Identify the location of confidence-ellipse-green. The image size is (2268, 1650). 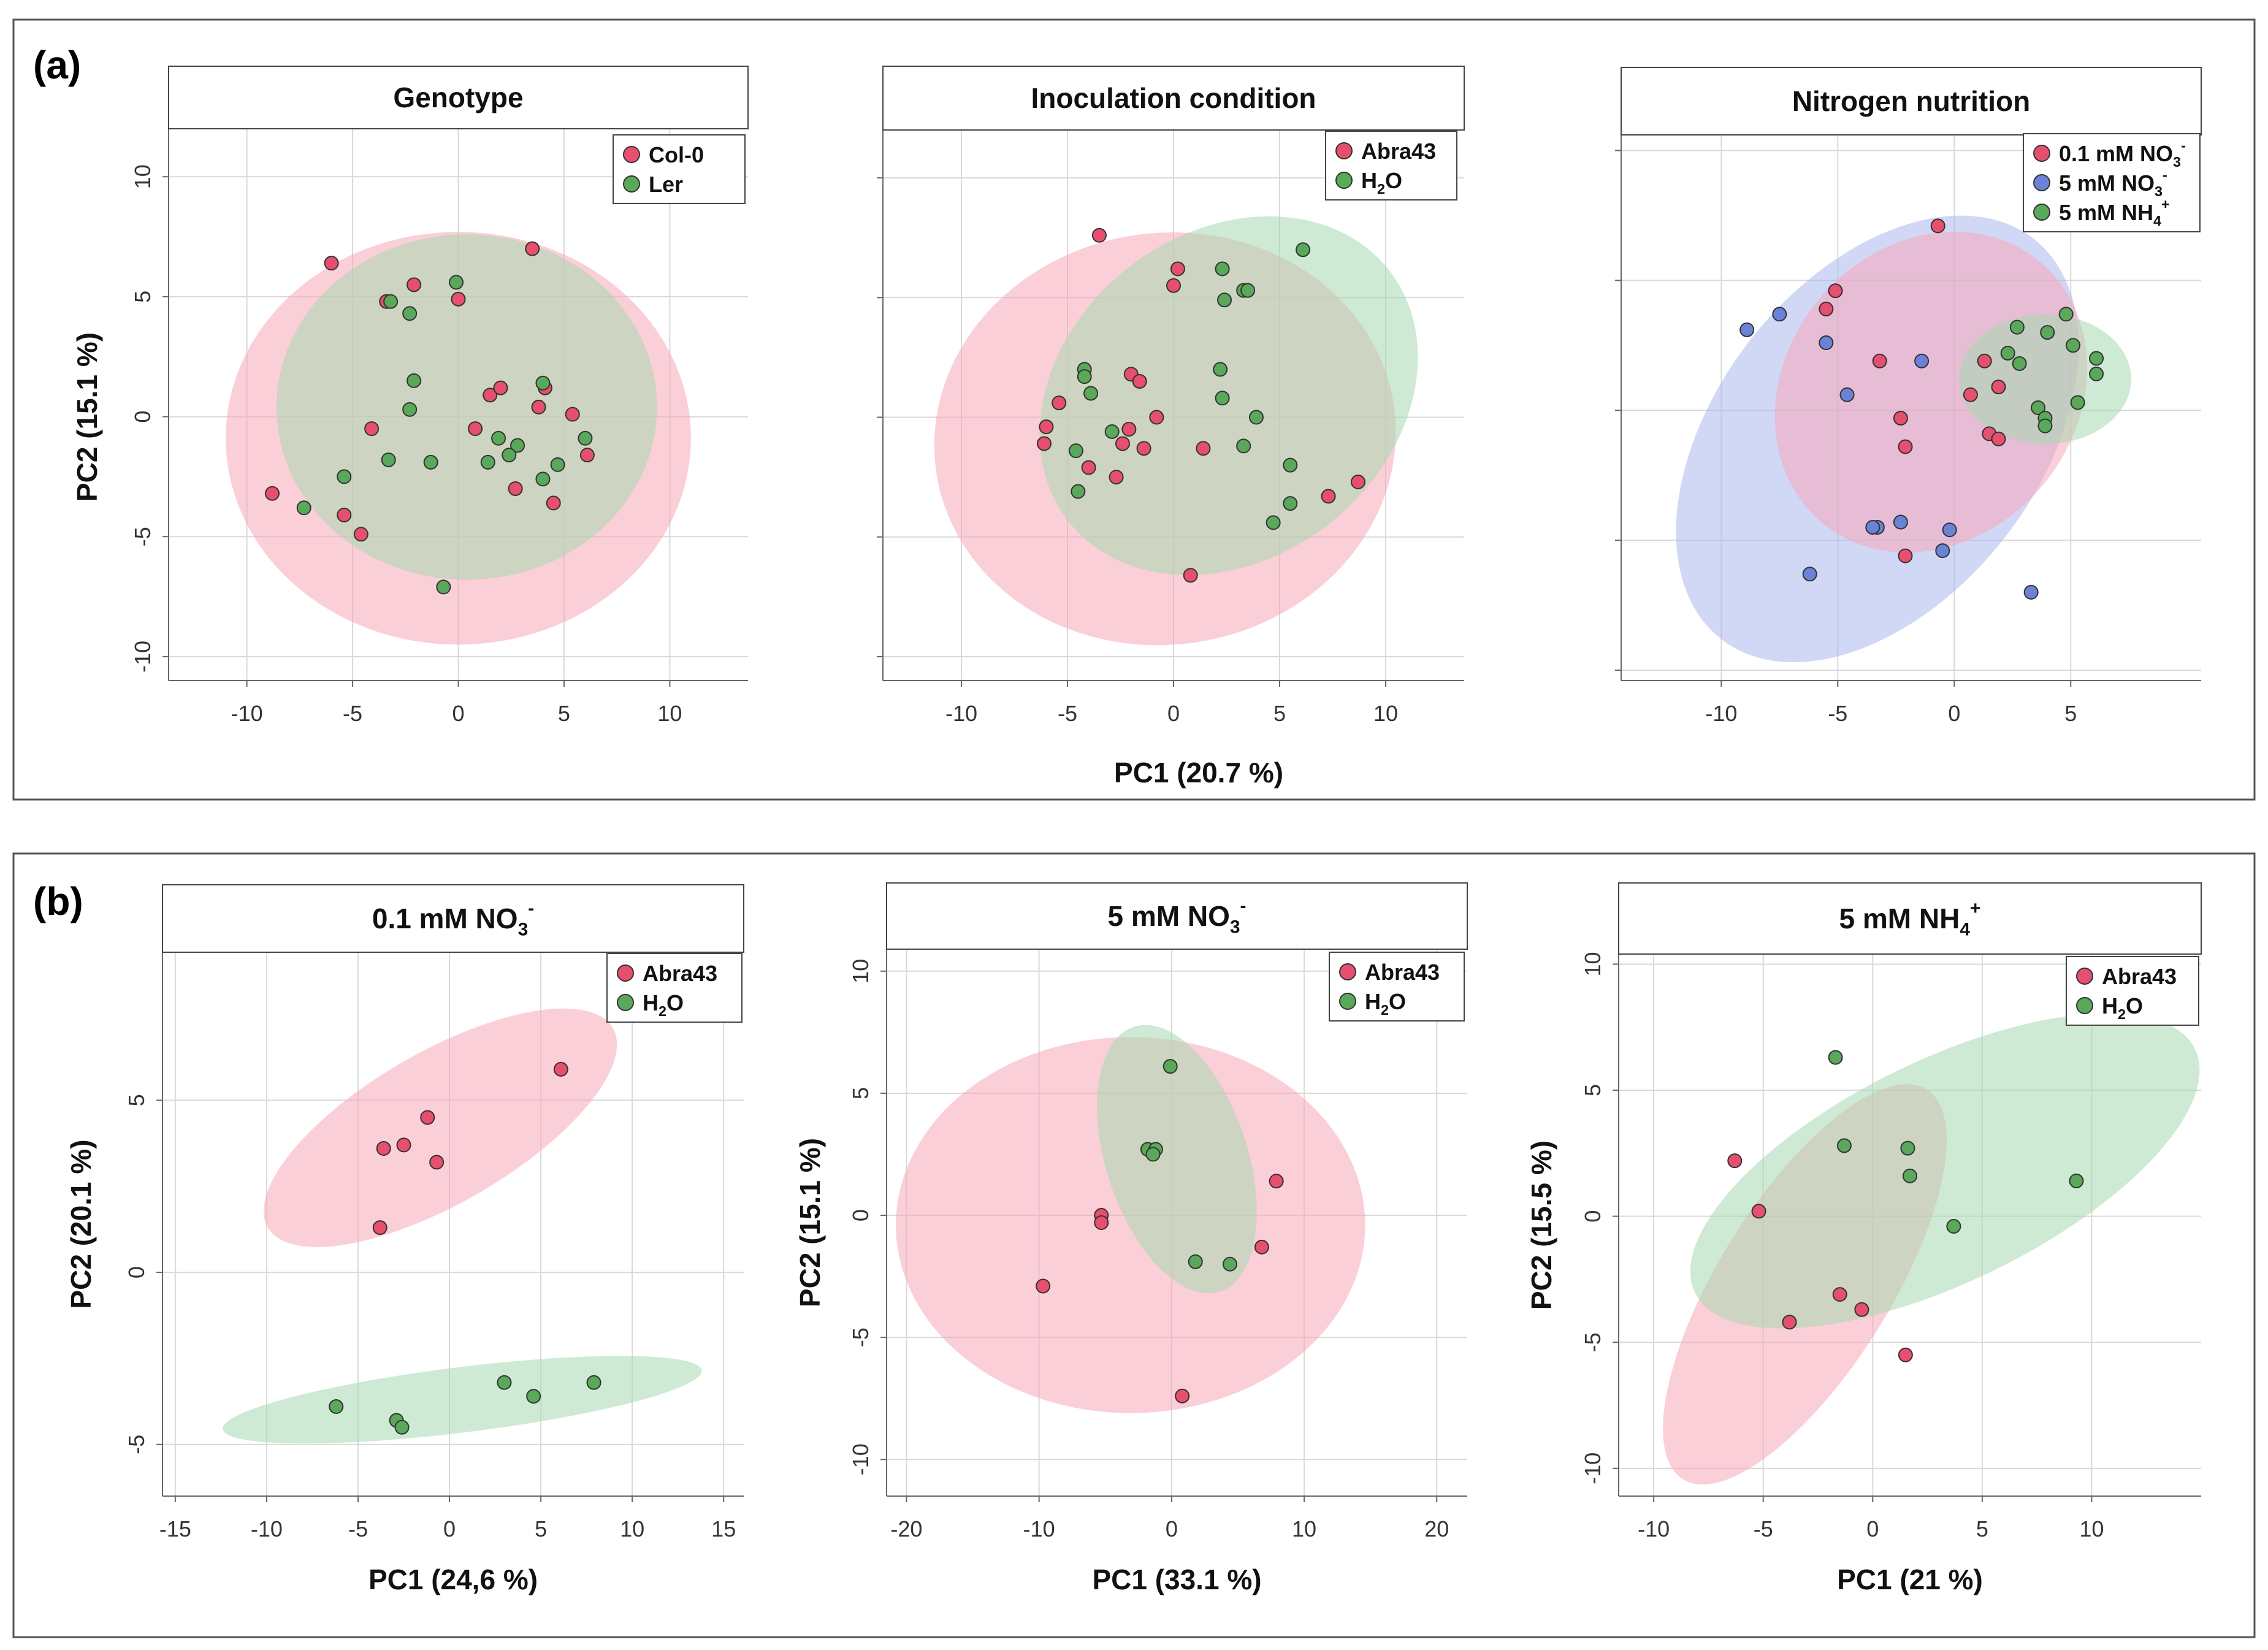
(466, 407).